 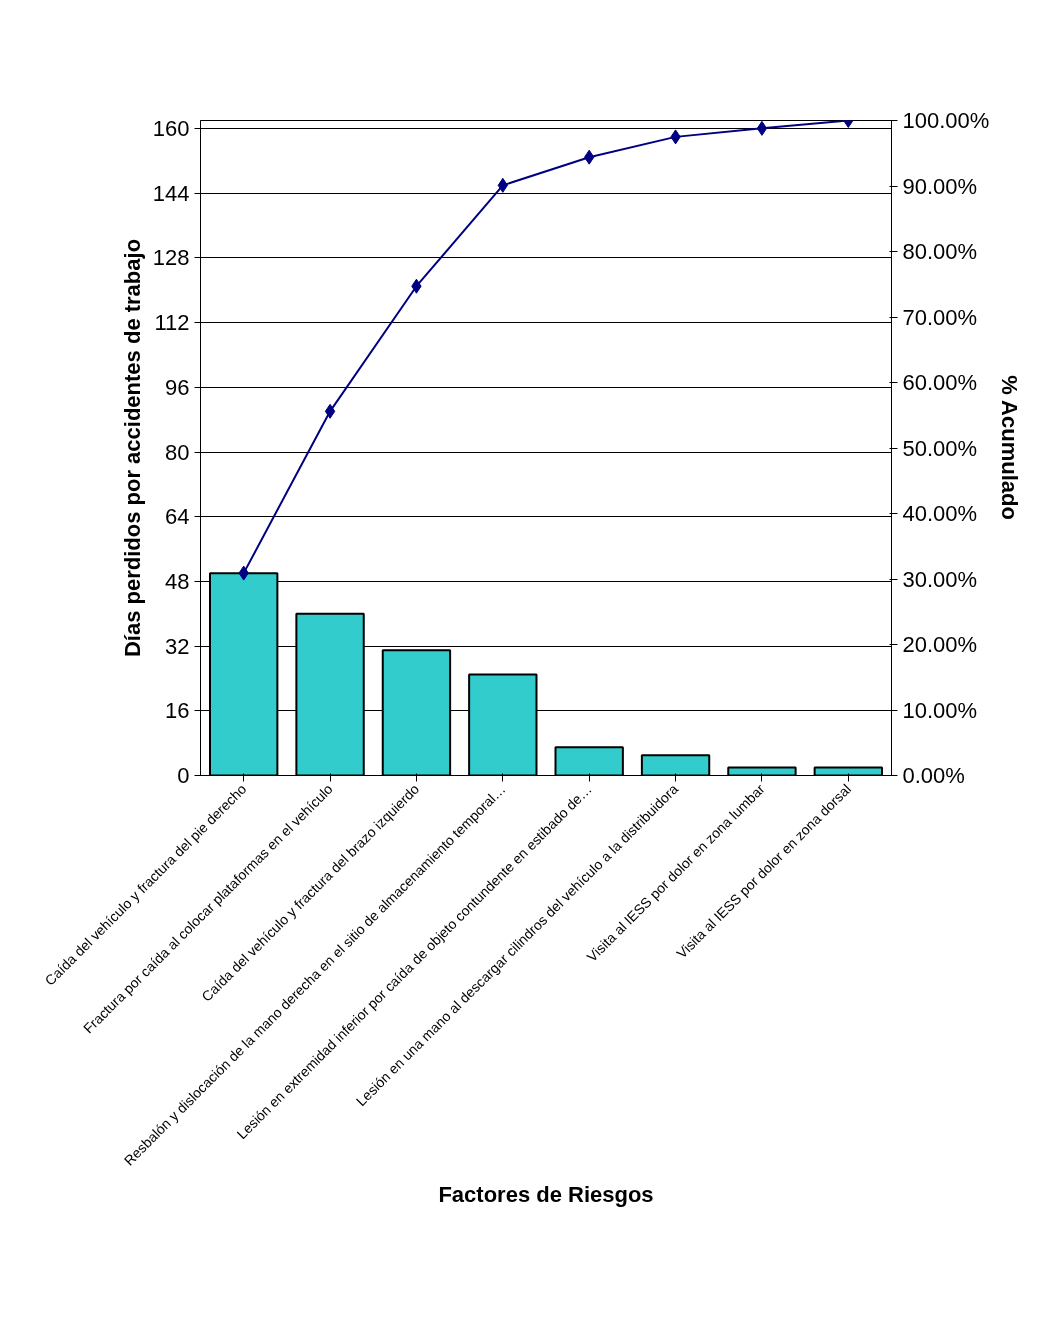 What do you see at coordinates (940, 644) in the screenshot?
I see `y2-tick-label: 20.00%` at bounding box center [940, 644].